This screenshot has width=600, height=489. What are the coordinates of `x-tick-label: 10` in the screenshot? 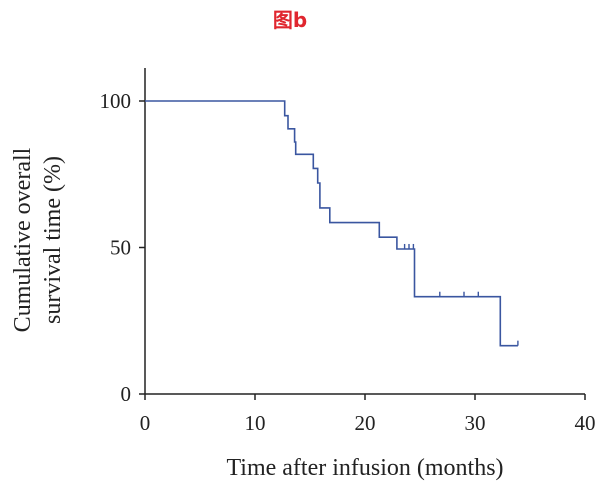 It's located at (255, 423).